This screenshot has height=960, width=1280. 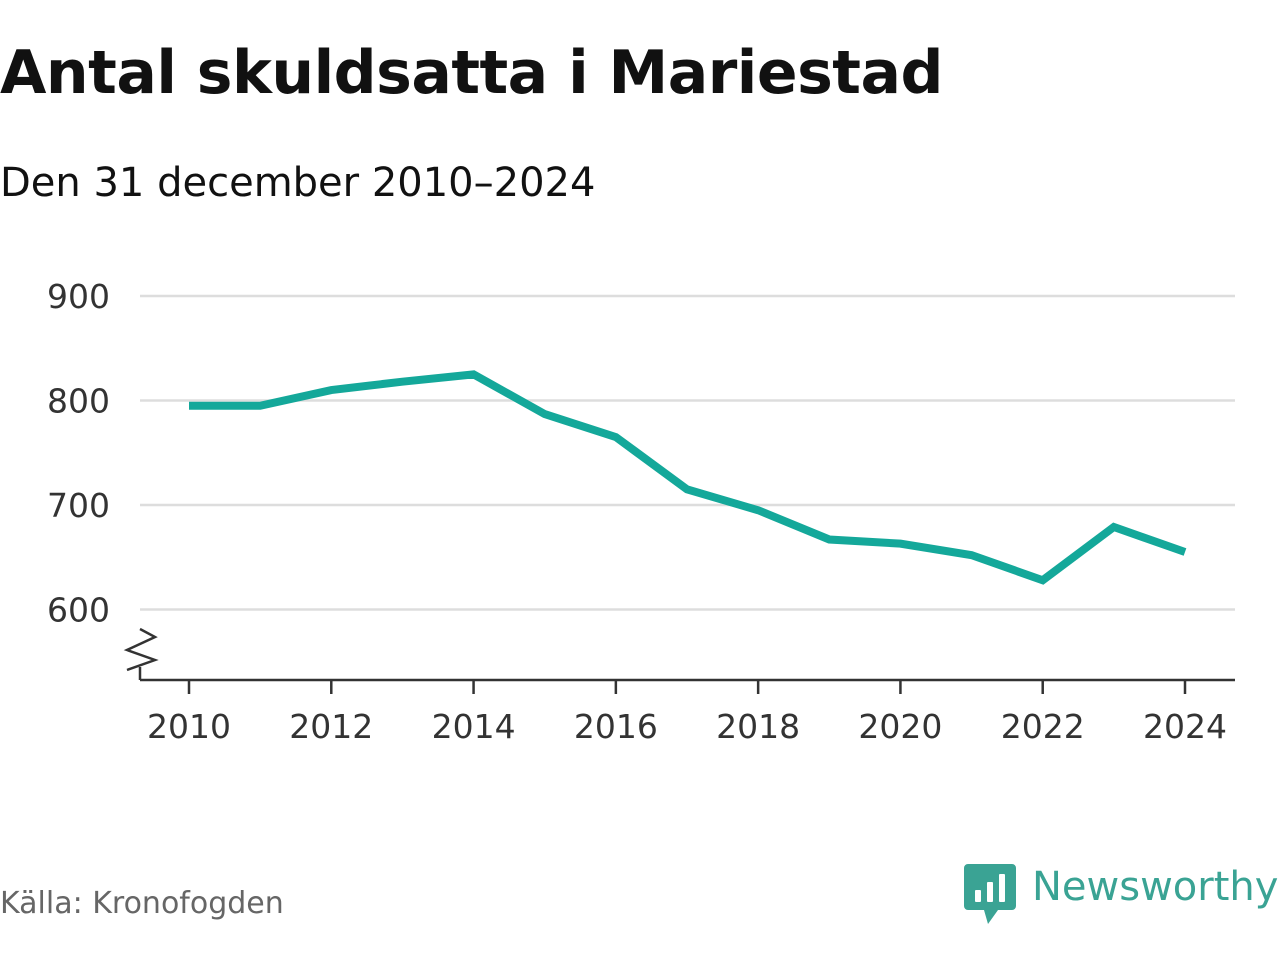 What do you see at coordinates (78, 453) in the screenshot?
I see `y-tick-labels: 600 700 800 900` at bounding box center [78, 453].